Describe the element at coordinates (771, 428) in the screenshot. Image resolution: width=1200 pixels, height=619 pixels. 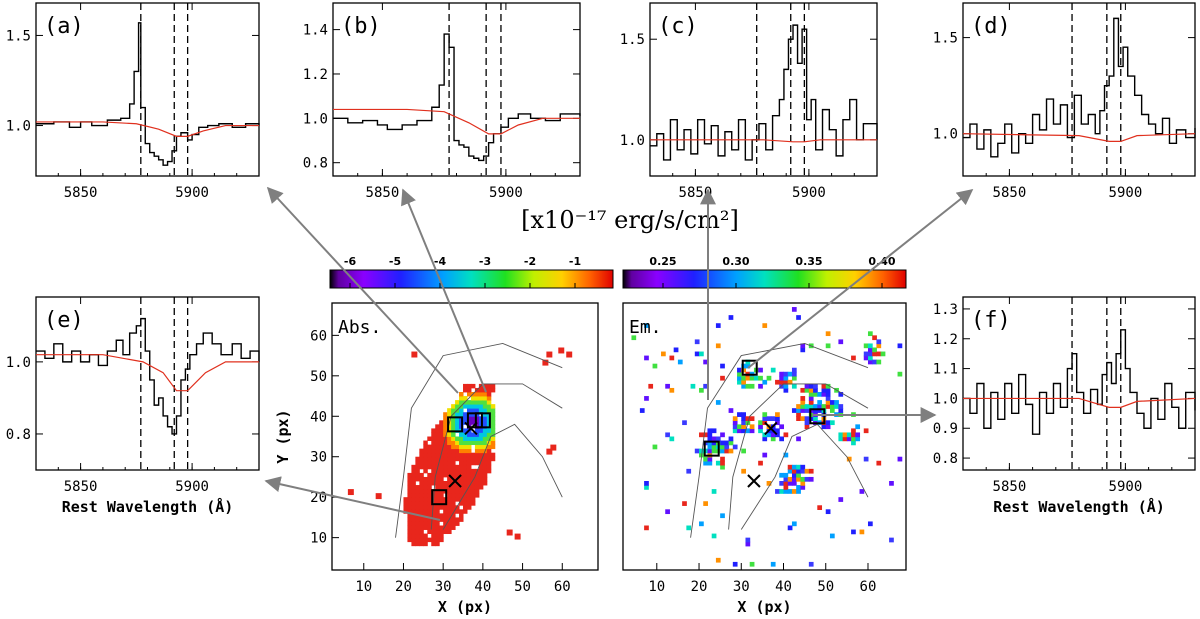
I see `nucleus-cross` at that location.